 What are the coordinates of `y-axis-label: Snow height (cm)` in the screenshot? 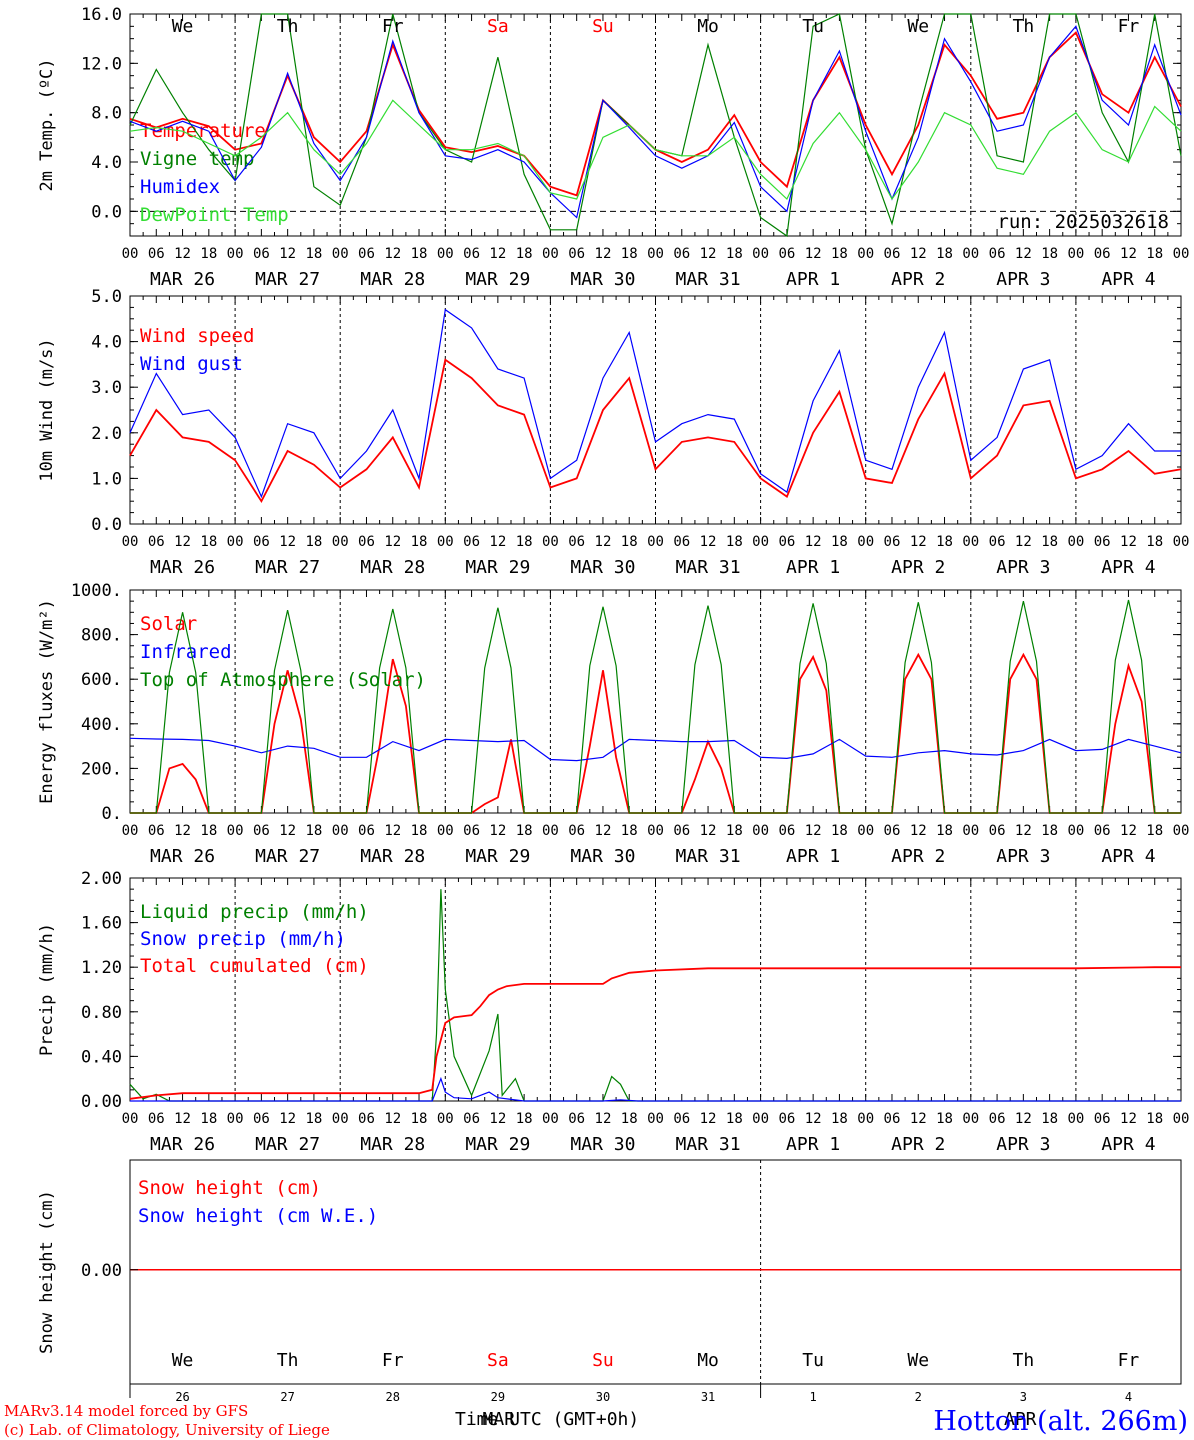 It's located at (47, 1272).